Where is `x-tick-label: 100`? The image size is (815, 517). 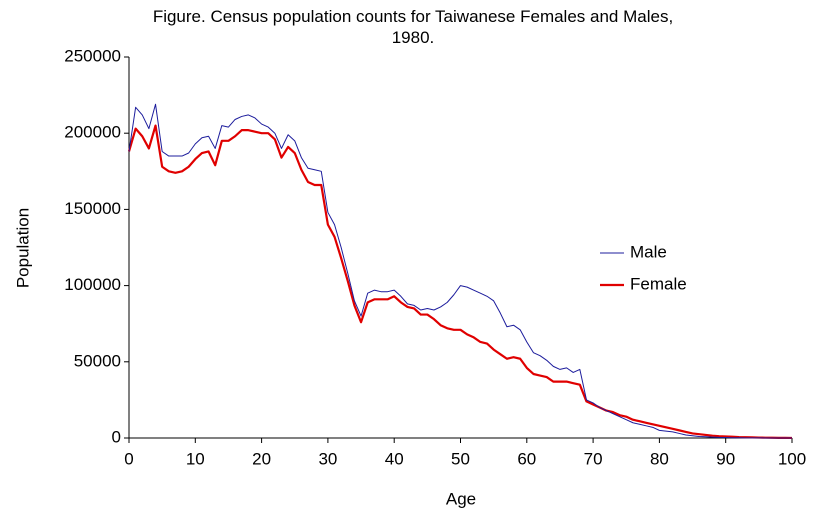 x-tick-label: 100 is located at coordinates (792, 458).